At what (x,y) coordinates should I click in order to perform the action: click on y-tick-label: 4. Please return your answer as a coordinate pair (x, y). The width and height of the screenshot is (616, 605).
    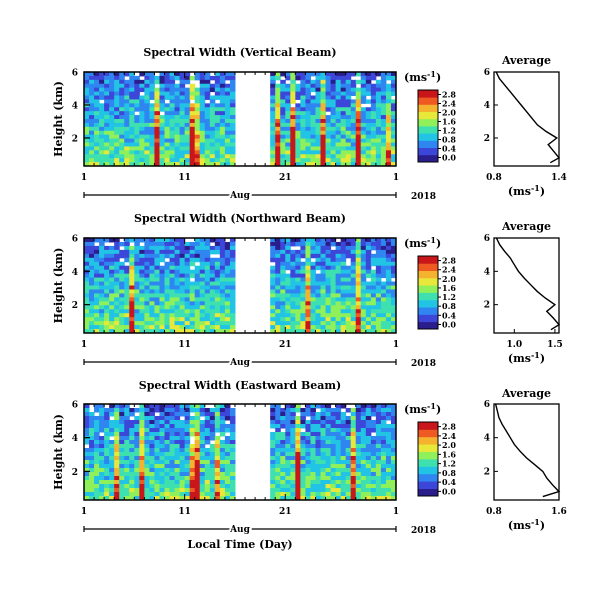
    Looking at the image, I should click on (75, 439).